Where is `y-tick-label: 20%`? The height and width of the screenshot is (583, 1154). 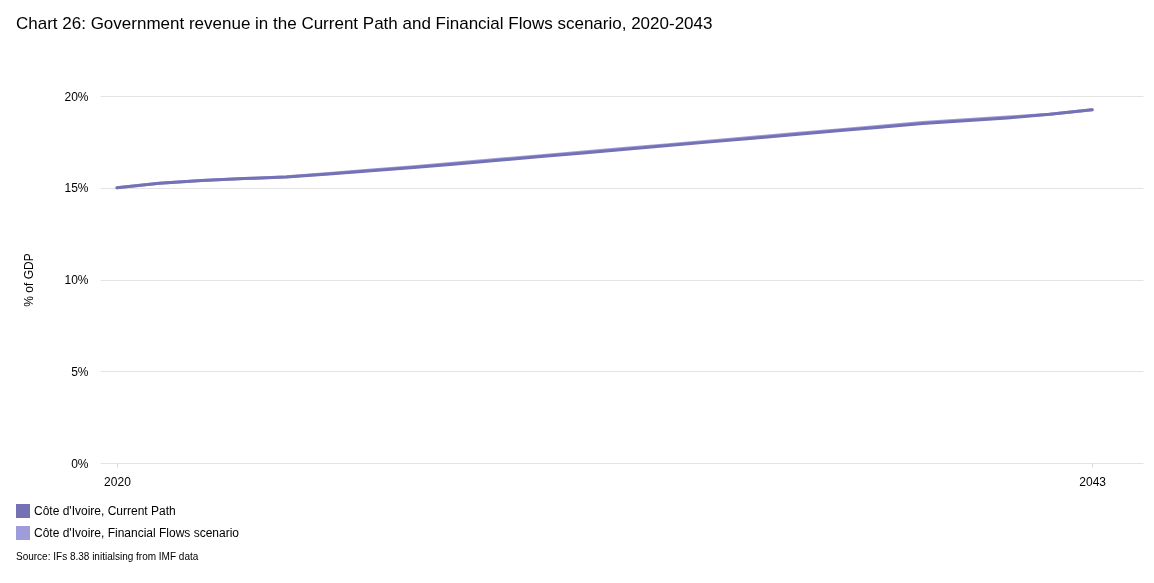
y-tick-label: 20% is located at coordinates (76, 96).